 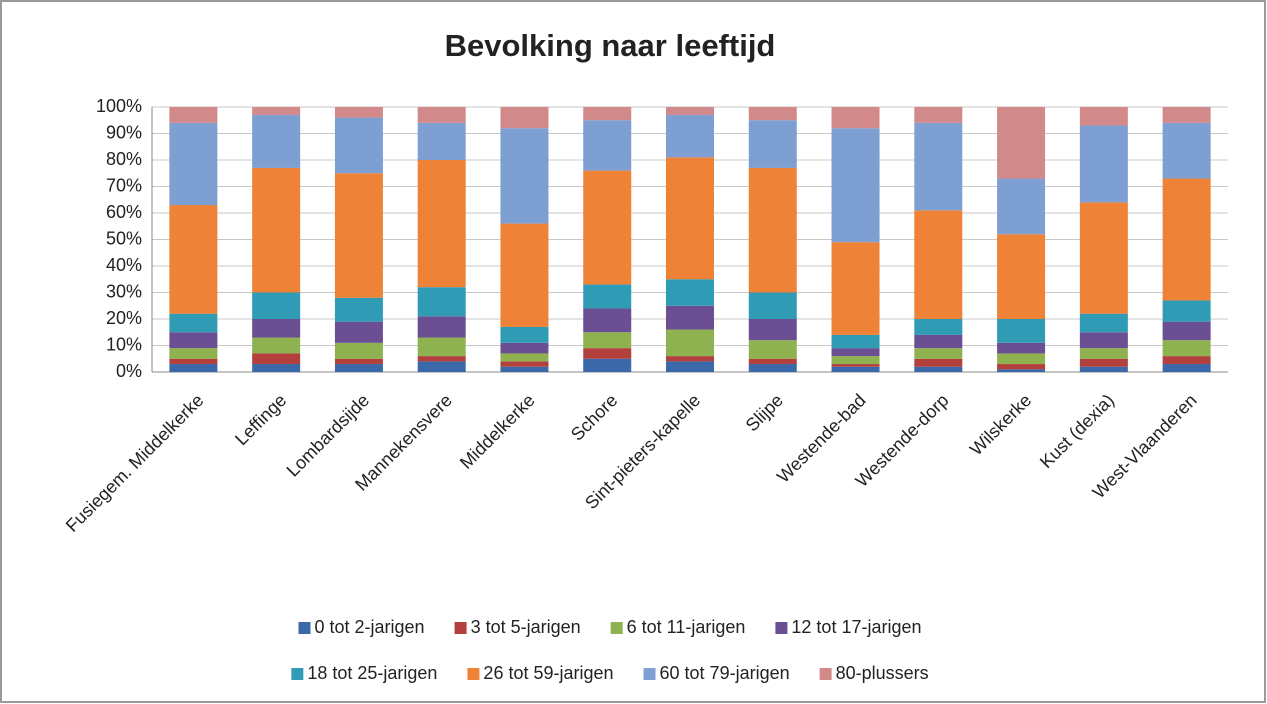 I want to click on legend-label: 18 tot 25-jarigen, so click(x=372, y=673).